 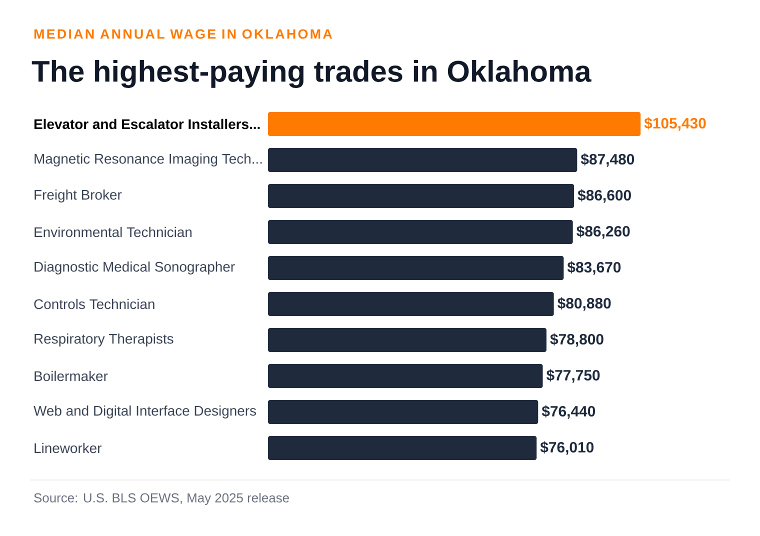 What do you see at coordinates (183, 34) in the screenshot?
I see `chart-subtitle: MEDIAN ANNUAL WAGE IN OKLAHOMA` at bounding box center [183, 34].